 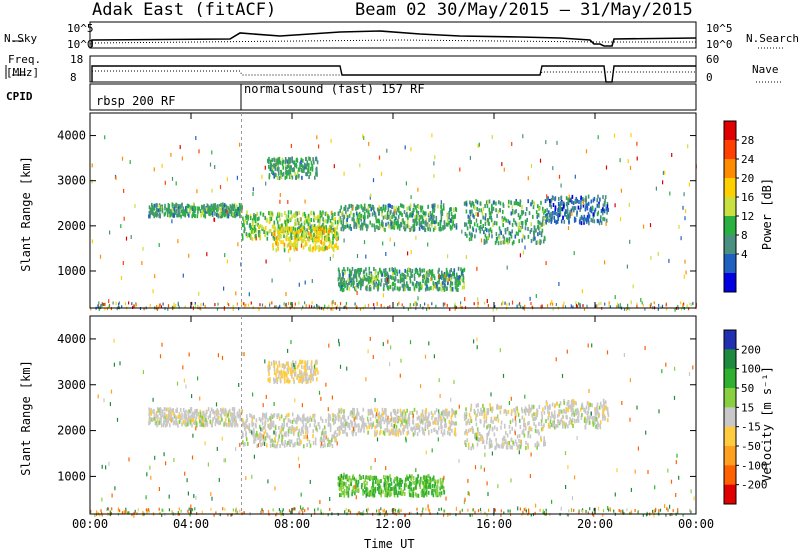 What do you see at coordinates (71, 181) in the screenshot?
I see `y-tick-label: 3000` at bounding box center [71, 181].